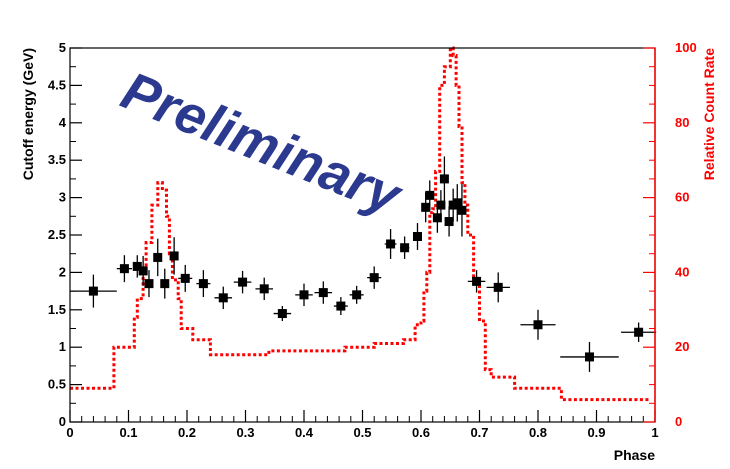  Describe the element at coordinates (57, 309) in the screenshot. I see `y-tick-label: 1.5` at that location.